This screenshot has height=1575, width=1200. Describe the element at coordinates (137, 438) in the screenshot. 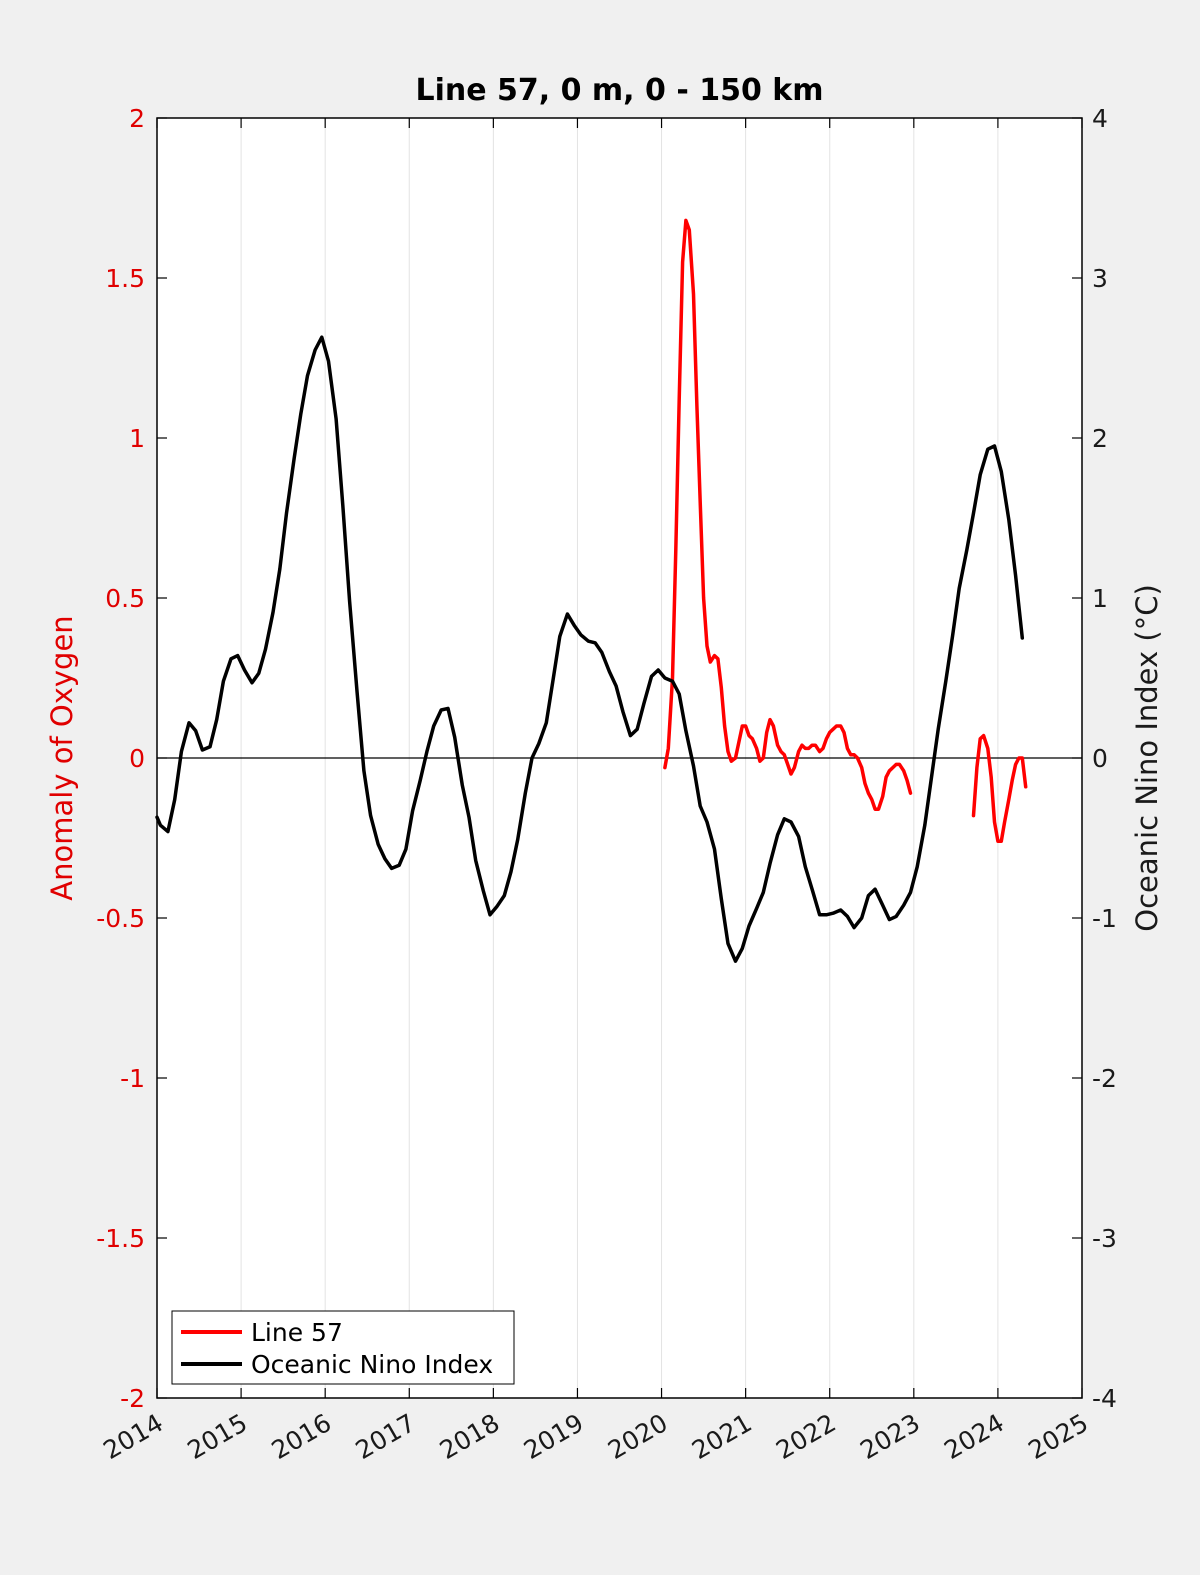

I see `y-left-tick-label: 1` at that location.